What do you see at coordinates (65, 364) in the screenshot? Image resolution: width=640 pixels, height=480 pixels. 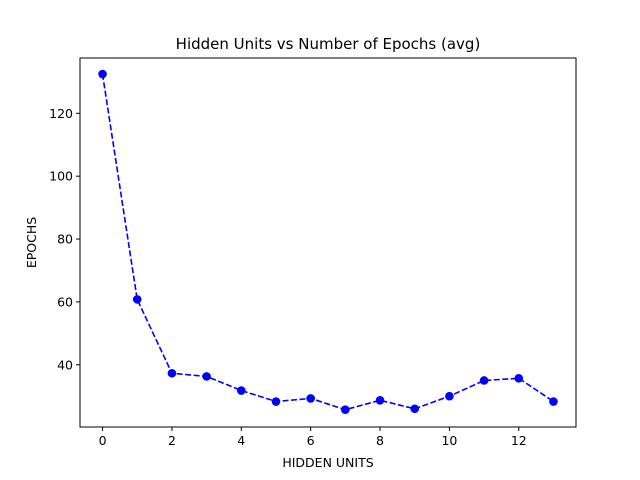 I see `y-tick-label: 40` at bounding box center [65, 364].